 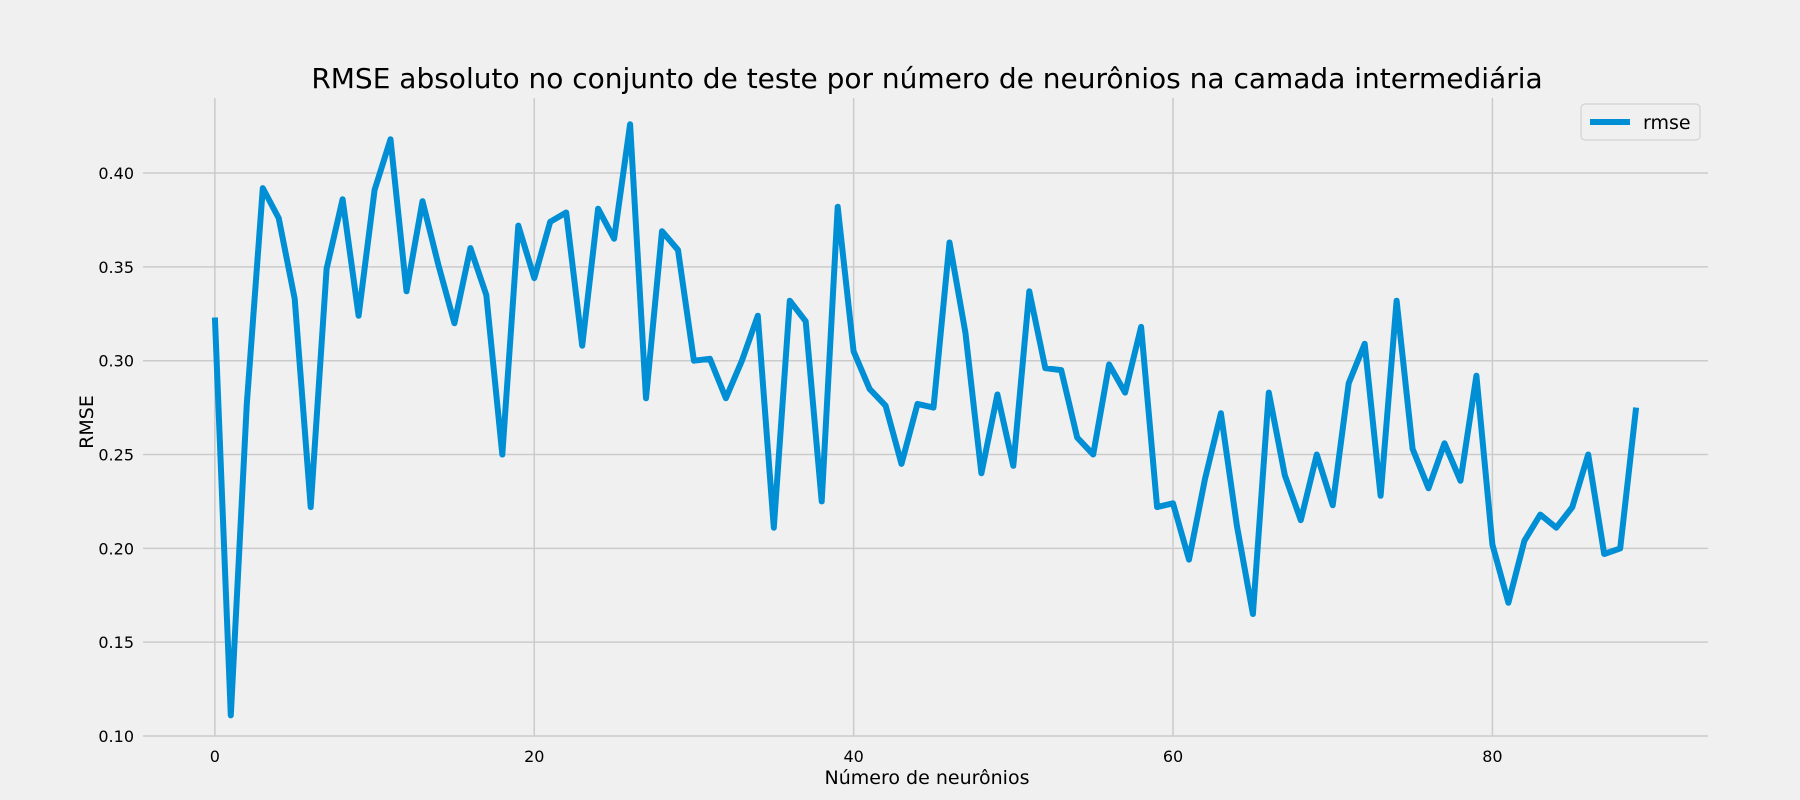 I want to click on y-tick-label: 0.10, so click(x=116, y=736).